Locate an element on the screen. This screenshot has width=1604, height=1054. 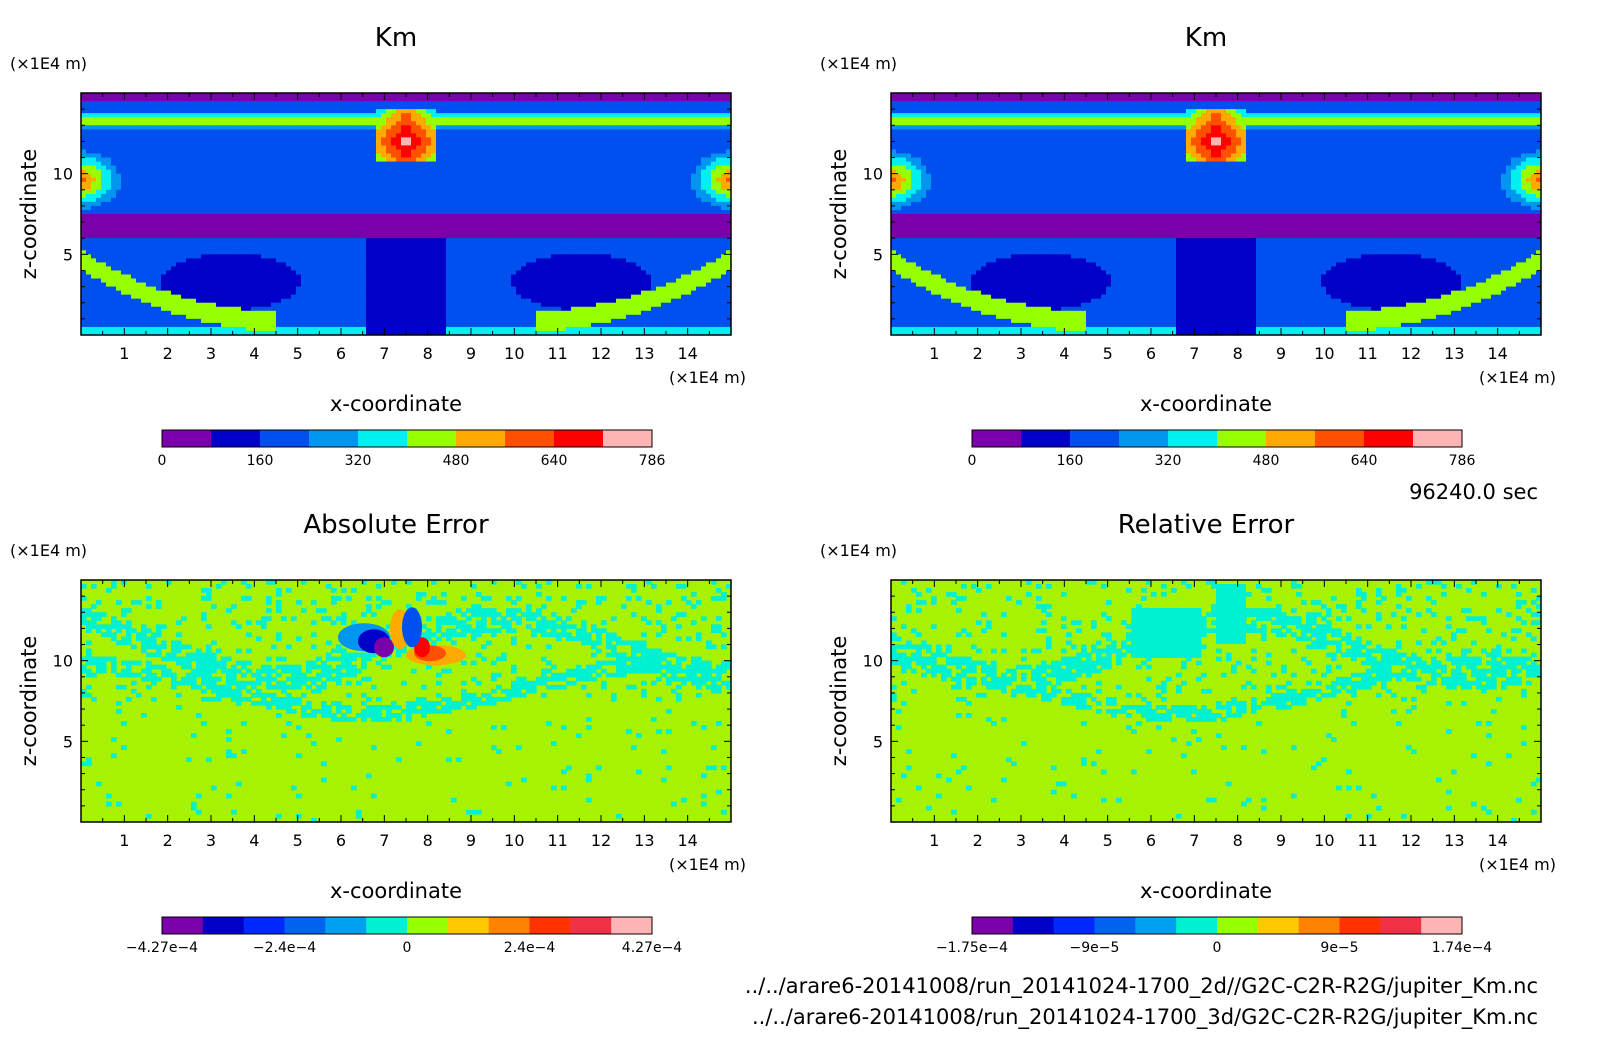
colorbar-tick-label: 9e−5 is located at coordinates (1339, 948).